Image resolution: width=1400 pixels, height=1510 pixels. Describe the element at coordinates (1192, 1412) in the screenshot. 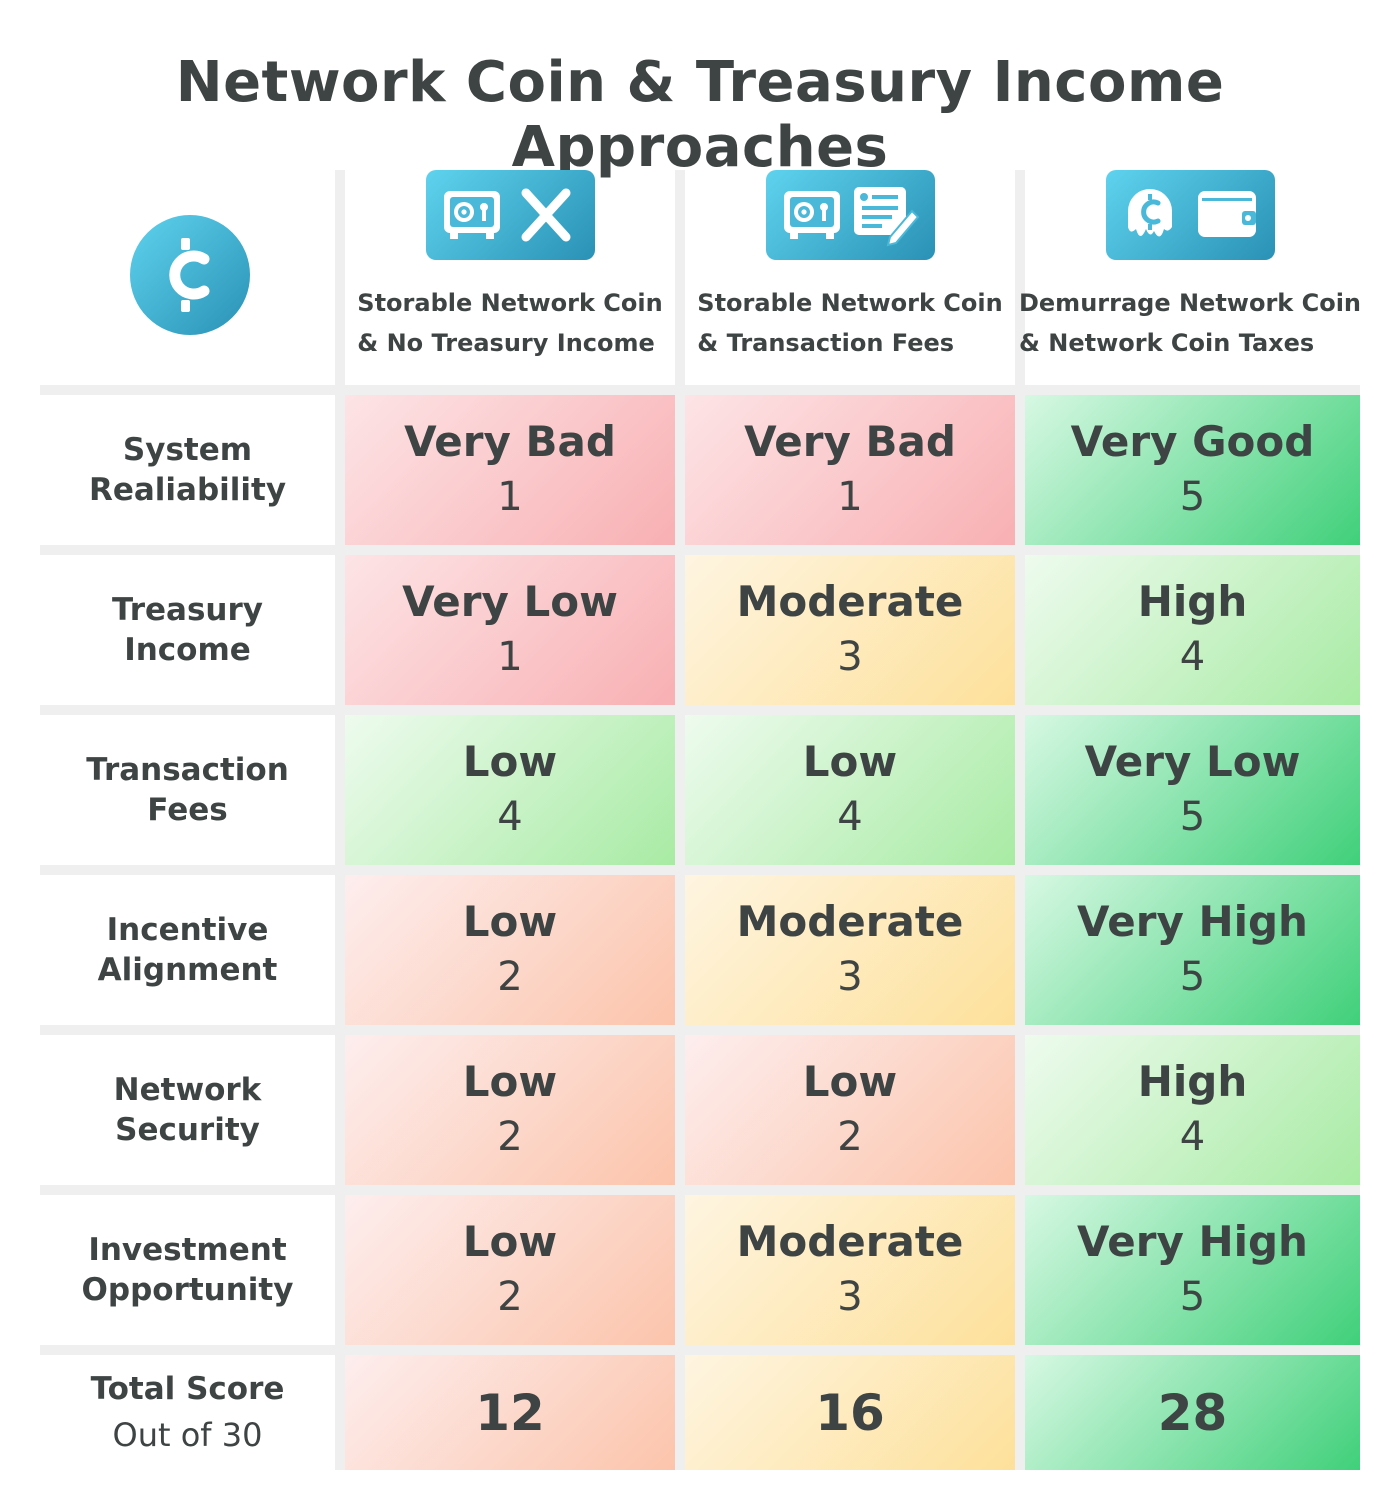

I see `total-score-cell: 28` at that location.